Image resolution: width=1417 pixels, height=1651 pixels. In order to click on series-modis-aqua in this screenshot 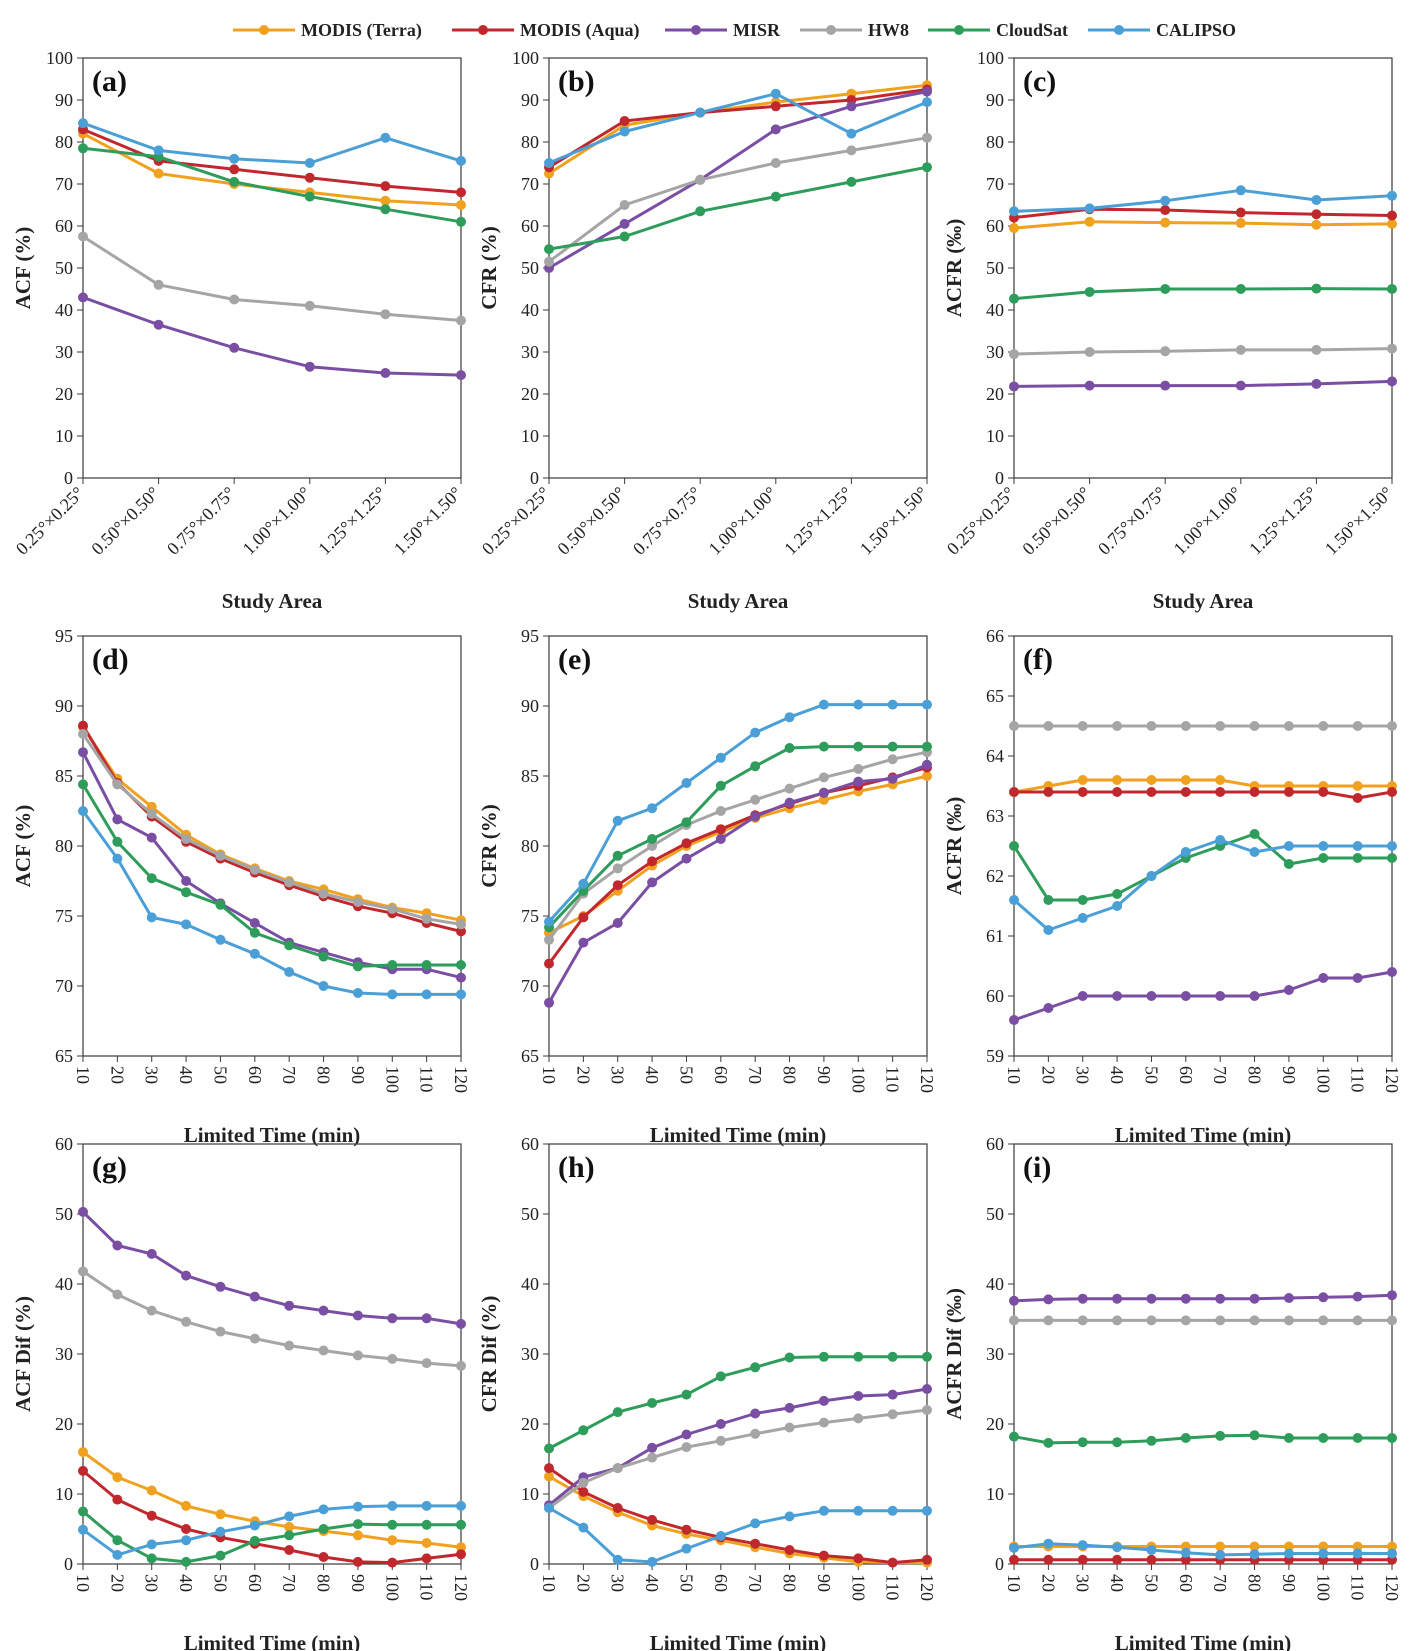, I will do `click(738, 1515)`.